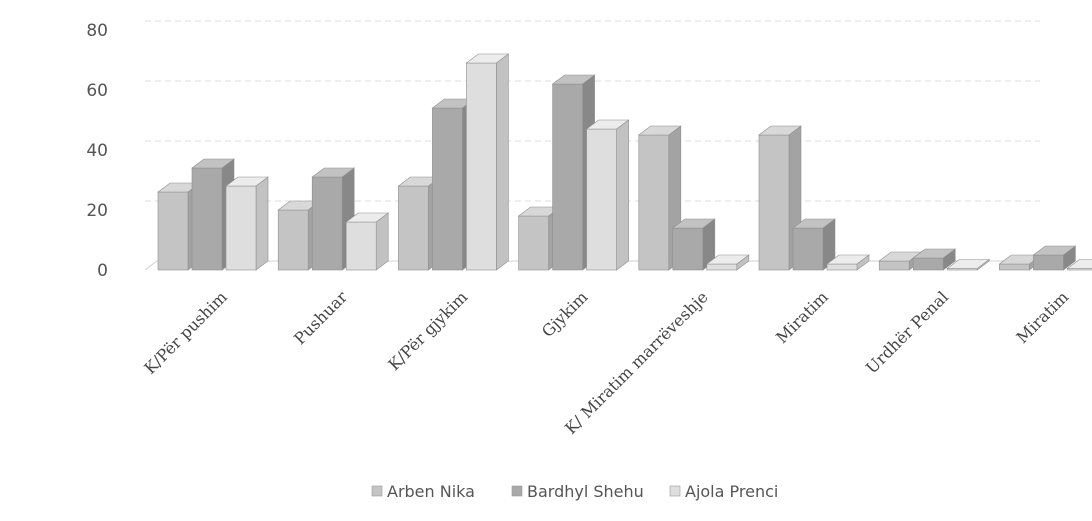  I want to click on x-tick-label: K/Për gjykim, so click(427, 330).